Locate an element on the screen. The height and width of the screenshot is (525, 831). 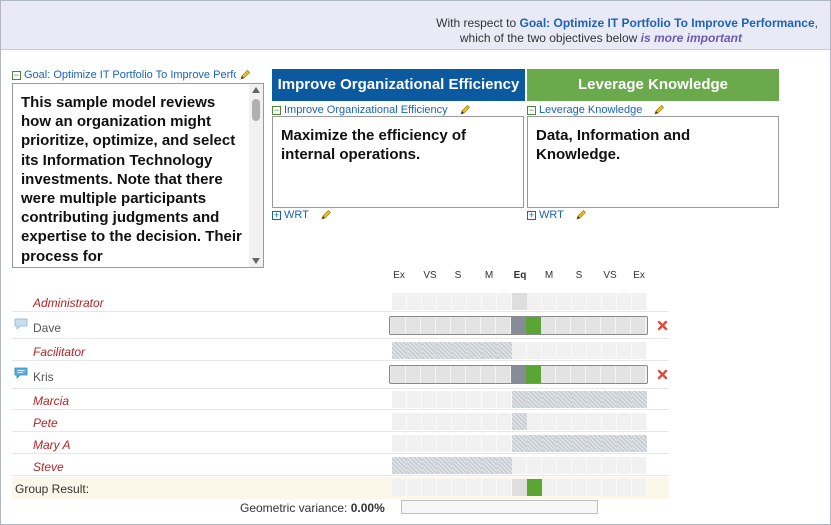
right-wrt-text: WRT is located at coordinates (551, 215).